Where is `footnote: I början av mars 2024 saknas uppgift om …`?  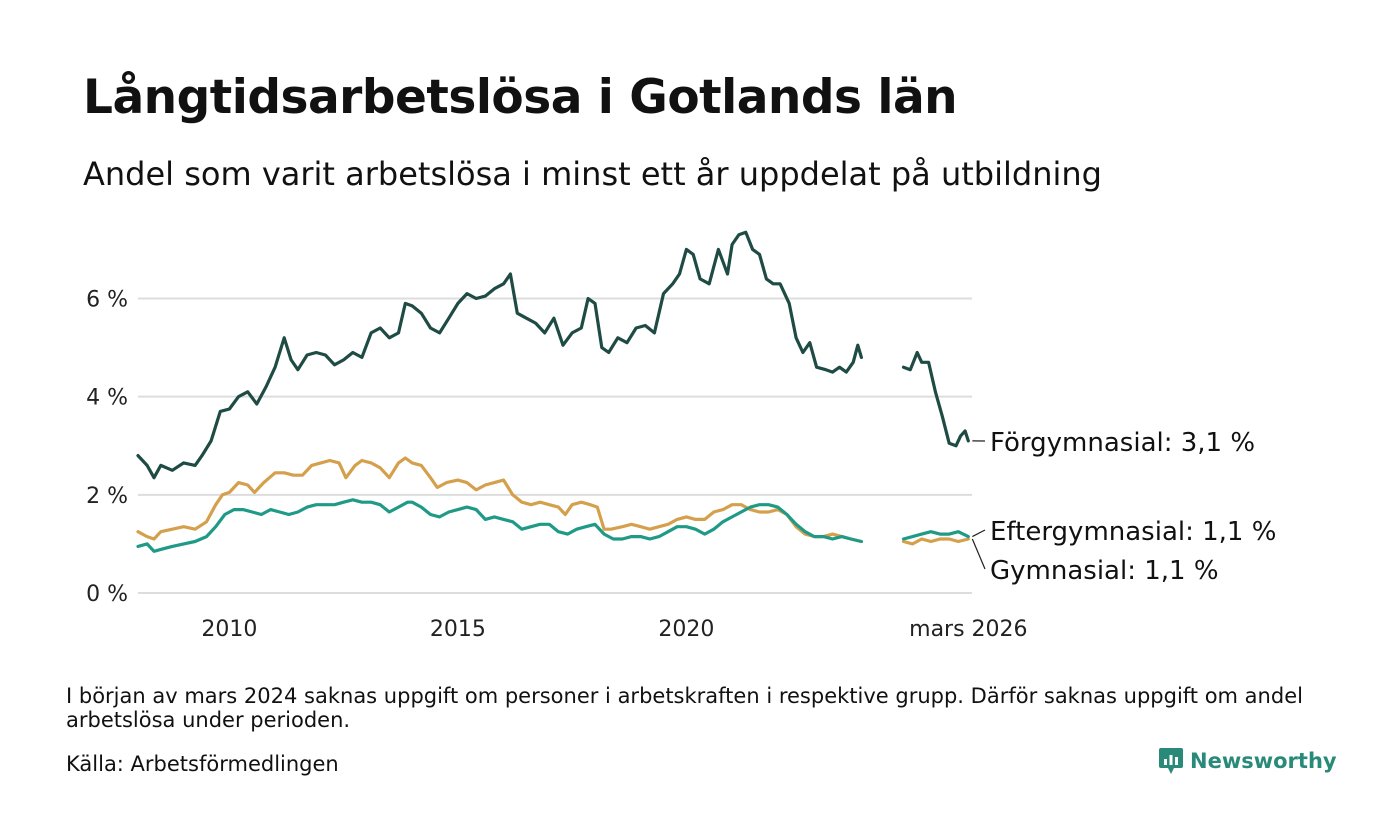 footnote: I början av mars 2024 saknas uppgift om … is located at coordinates (684, 708).